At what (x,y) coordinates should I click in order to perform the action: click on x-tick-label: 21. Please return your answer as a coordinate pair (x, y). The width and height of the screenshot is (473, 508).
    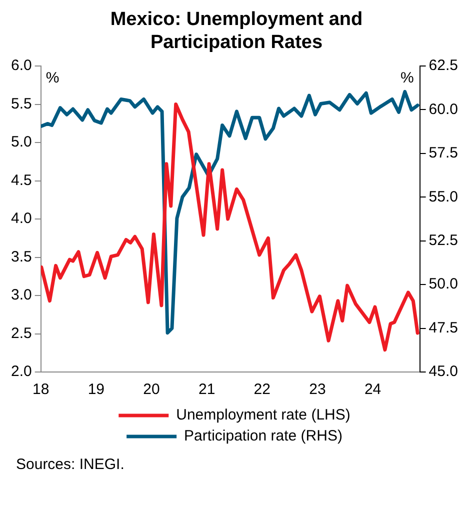
    Looking at the image, I should click on (207, 389).